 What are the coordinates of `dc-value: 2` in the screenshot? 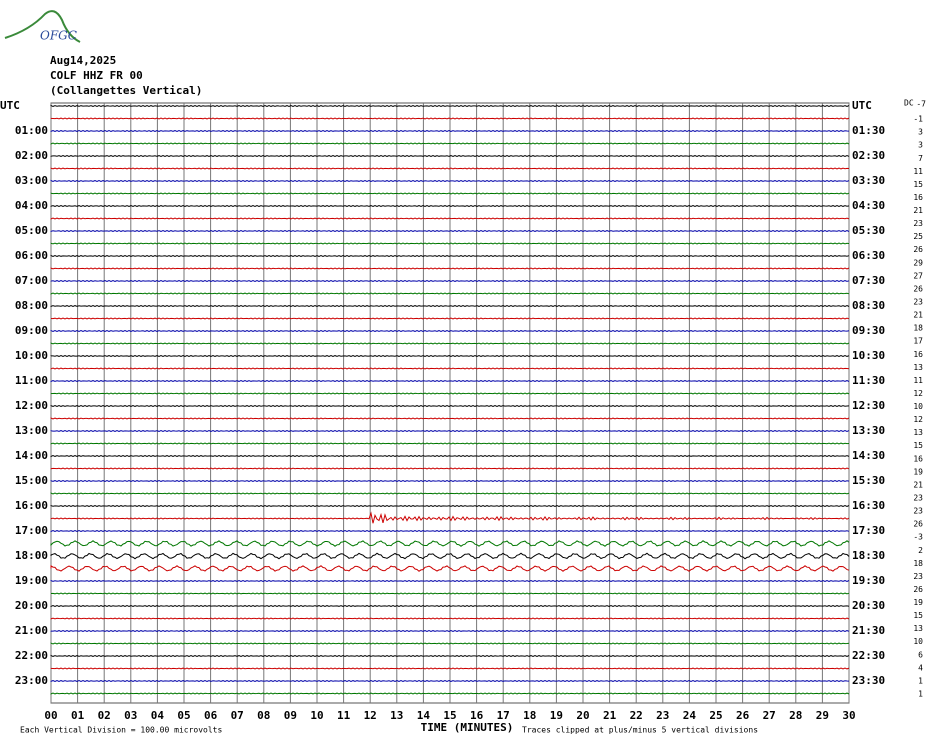 It's located at (920, 550).